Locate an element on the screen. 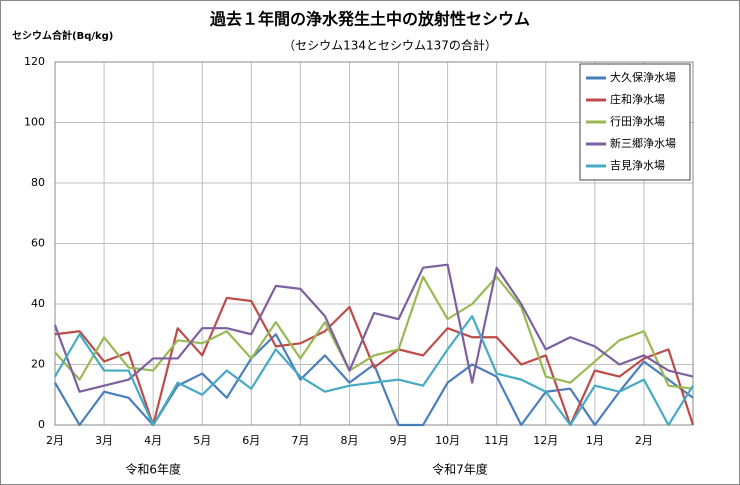 This screenshot has width=740, height=485. x-tick-label: 10月 is located at coordinates (447, 440).